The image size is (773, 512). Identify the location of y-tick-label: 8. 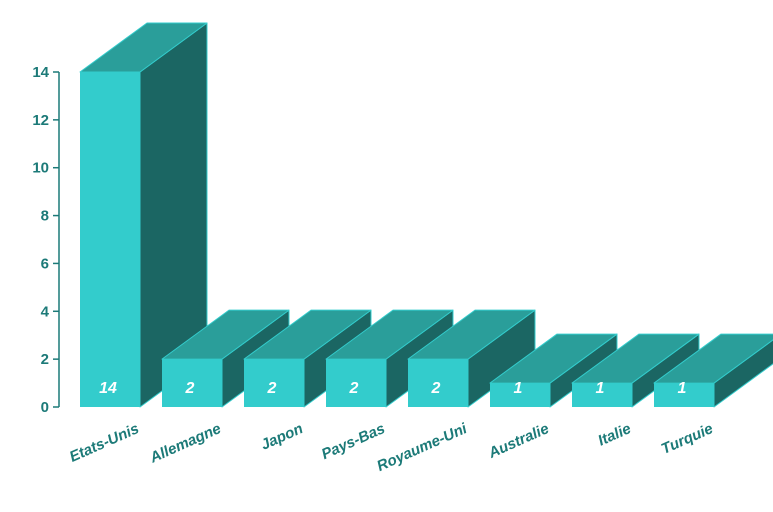
(45, 216).